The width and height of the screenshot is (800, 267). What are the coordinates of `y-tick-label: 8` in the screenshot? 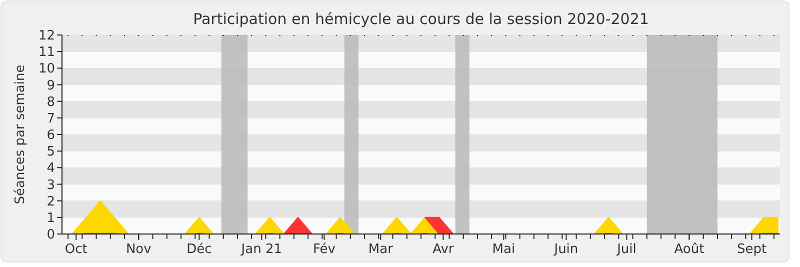 It's located at (50, 102).